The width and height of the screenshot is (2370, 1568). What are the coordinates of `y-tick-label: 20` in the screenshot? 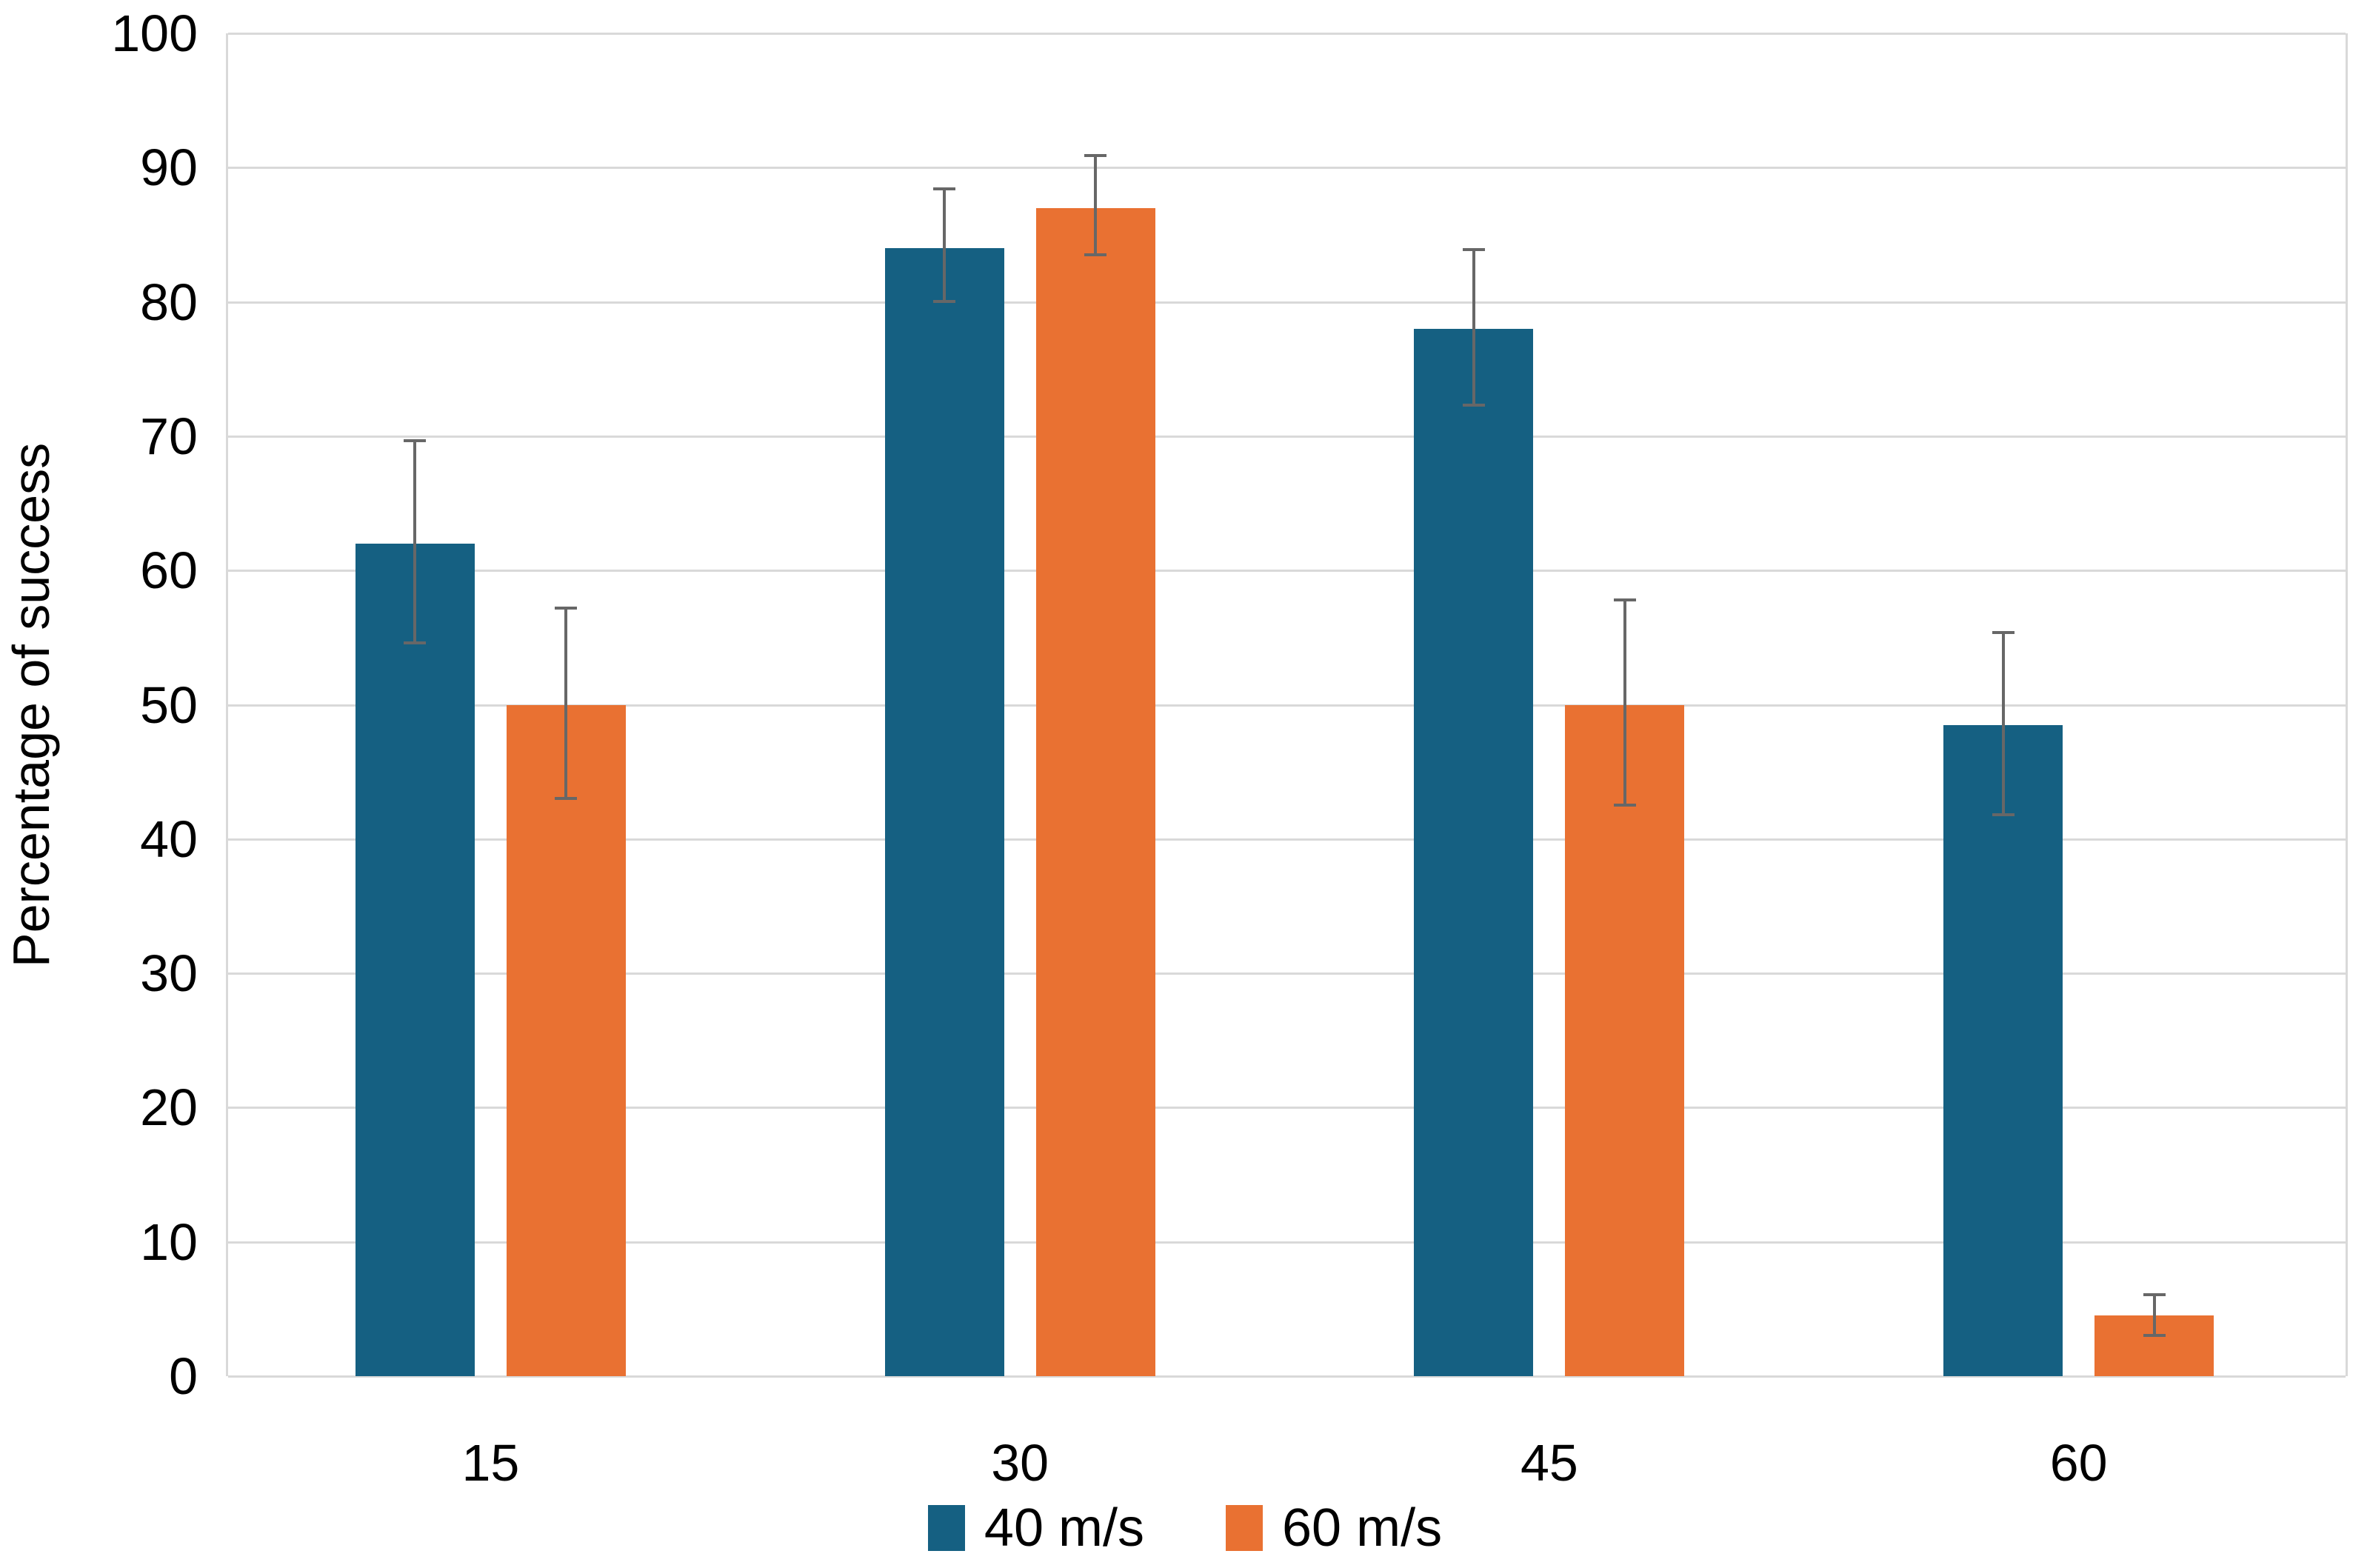 It's located at (169, 1108).